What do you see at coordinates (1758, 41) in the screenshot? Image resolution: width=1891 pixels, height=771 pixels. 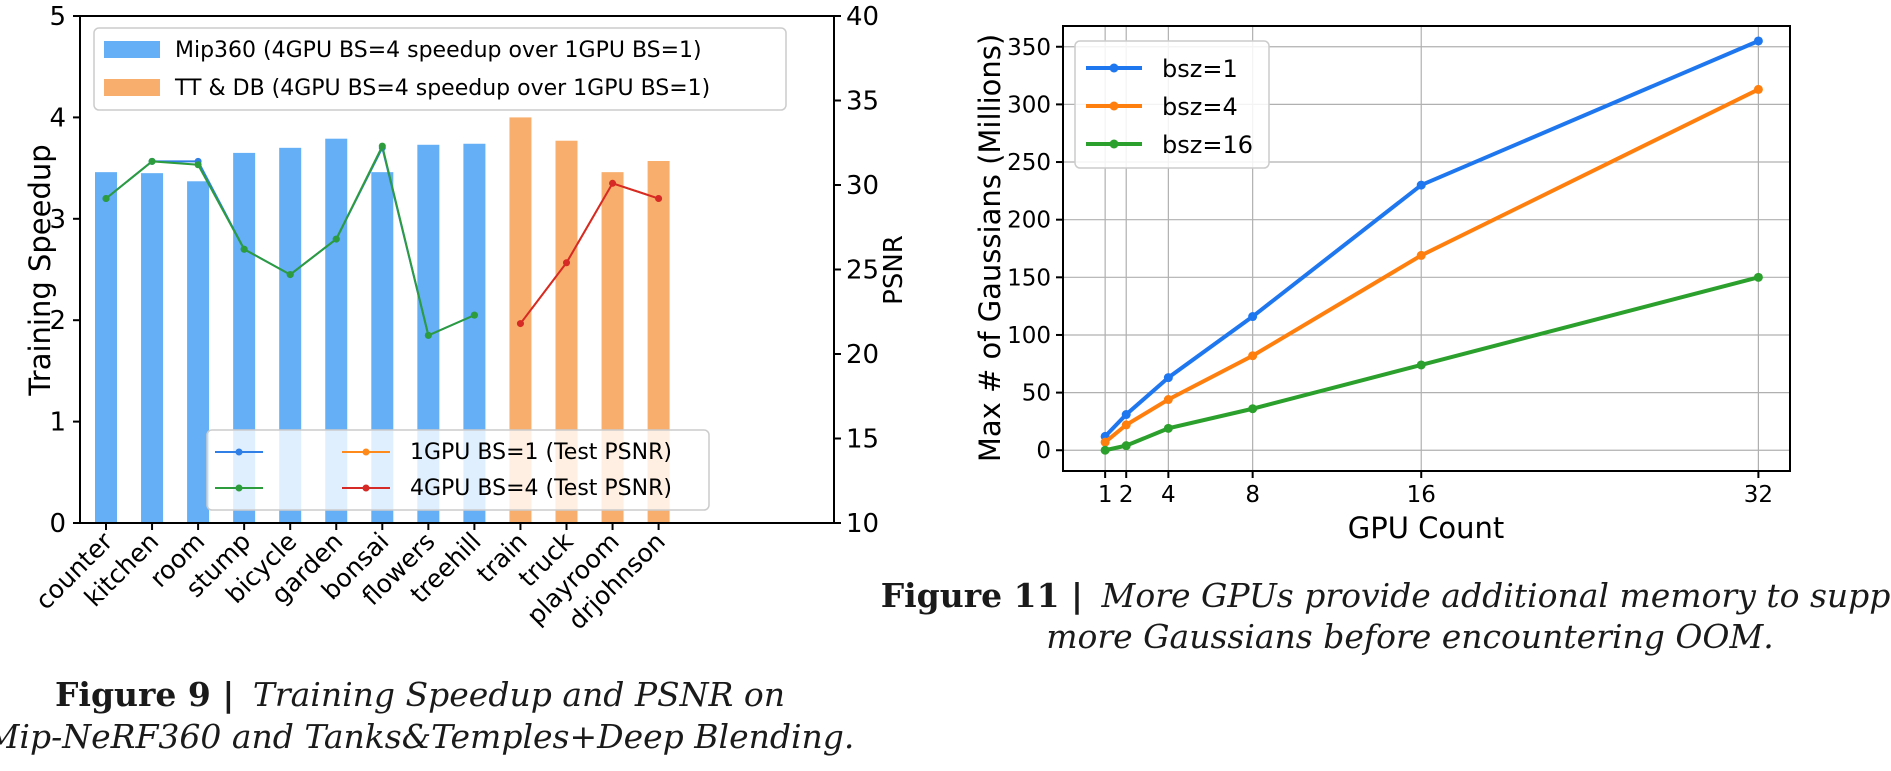 I see `point-bsz=1-gpu32` at bounding box center [1758, 41].